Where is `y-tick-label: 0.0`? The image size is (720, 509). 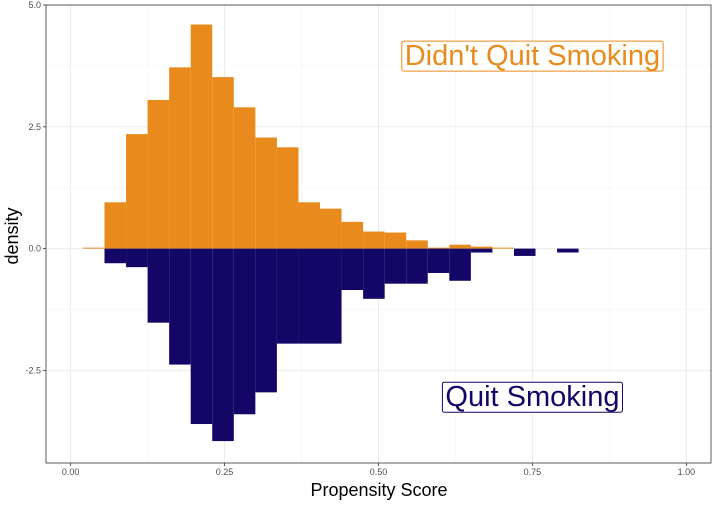 y-tick-label: 0.0 is located at coordinates (34, 249).